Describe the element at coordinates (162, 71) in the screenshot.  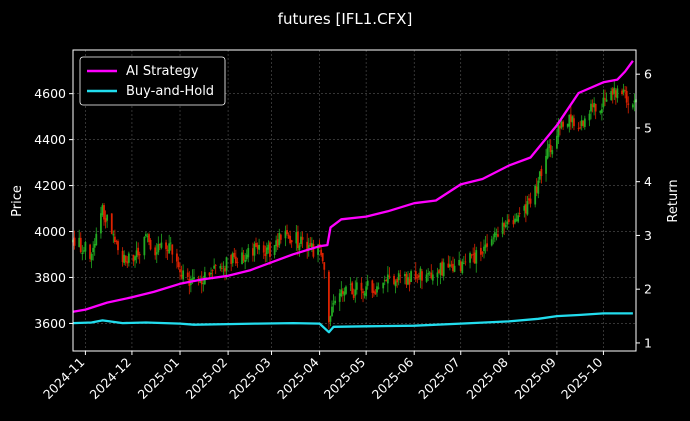
I see `legend-label-ai-strategy: AI Strategy` at that location.